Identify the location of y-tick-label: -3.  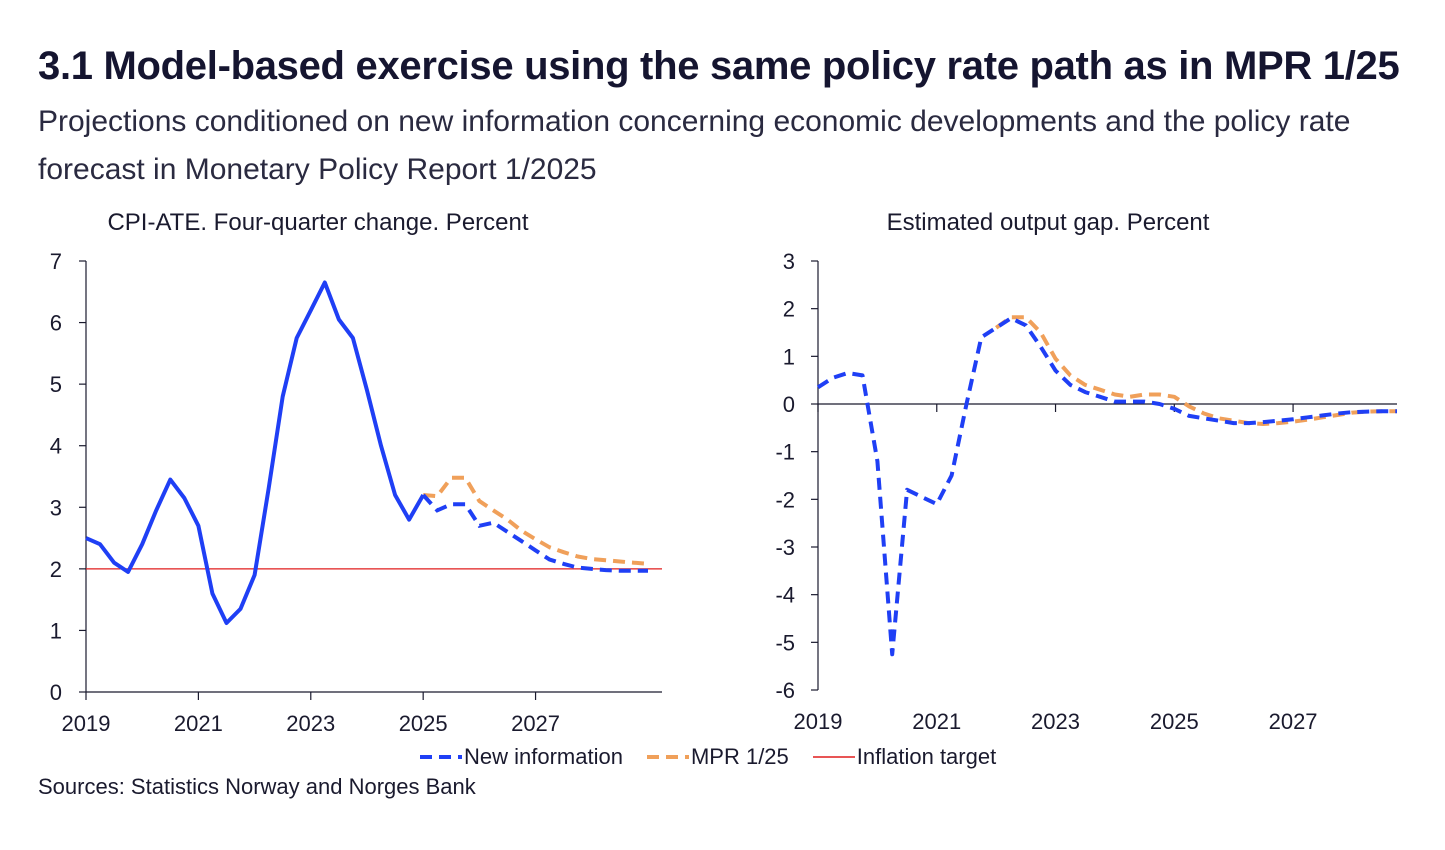
(785, 547).